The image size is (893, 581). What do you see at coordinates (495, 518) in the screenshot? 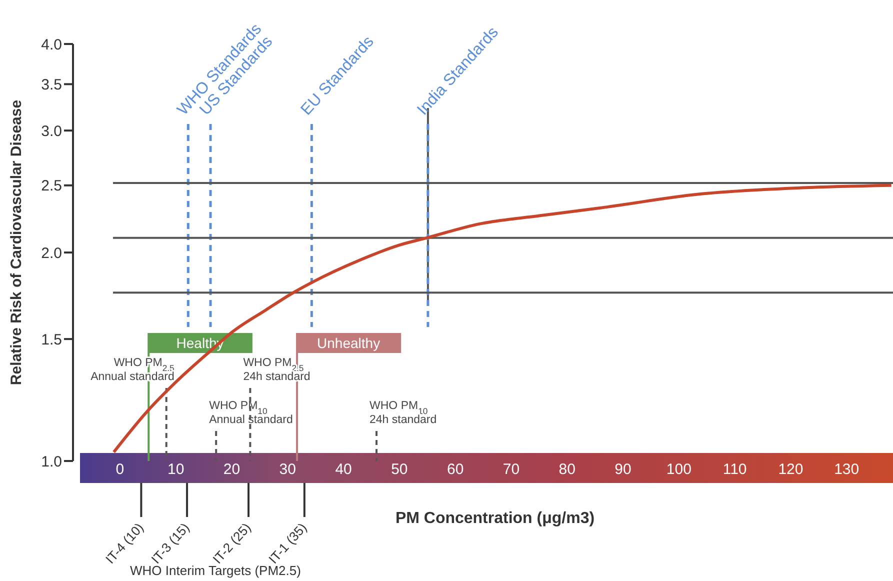
I see `x-axis-title: PM Concentration (μg/m3)` at bounding box center [495, 518].